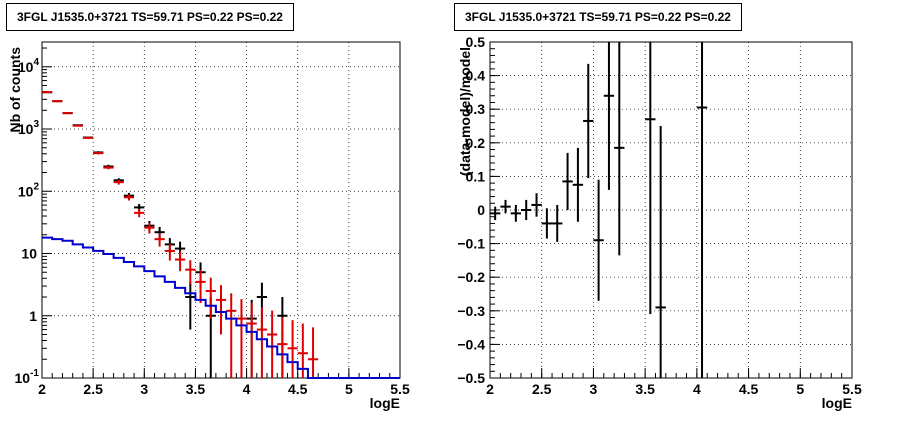 The image size is (898, 421). What do you see at coordinates (476, 176) in the screenshot?
I see `y-tick-label: 0.1` at bounding box center [476, 176].